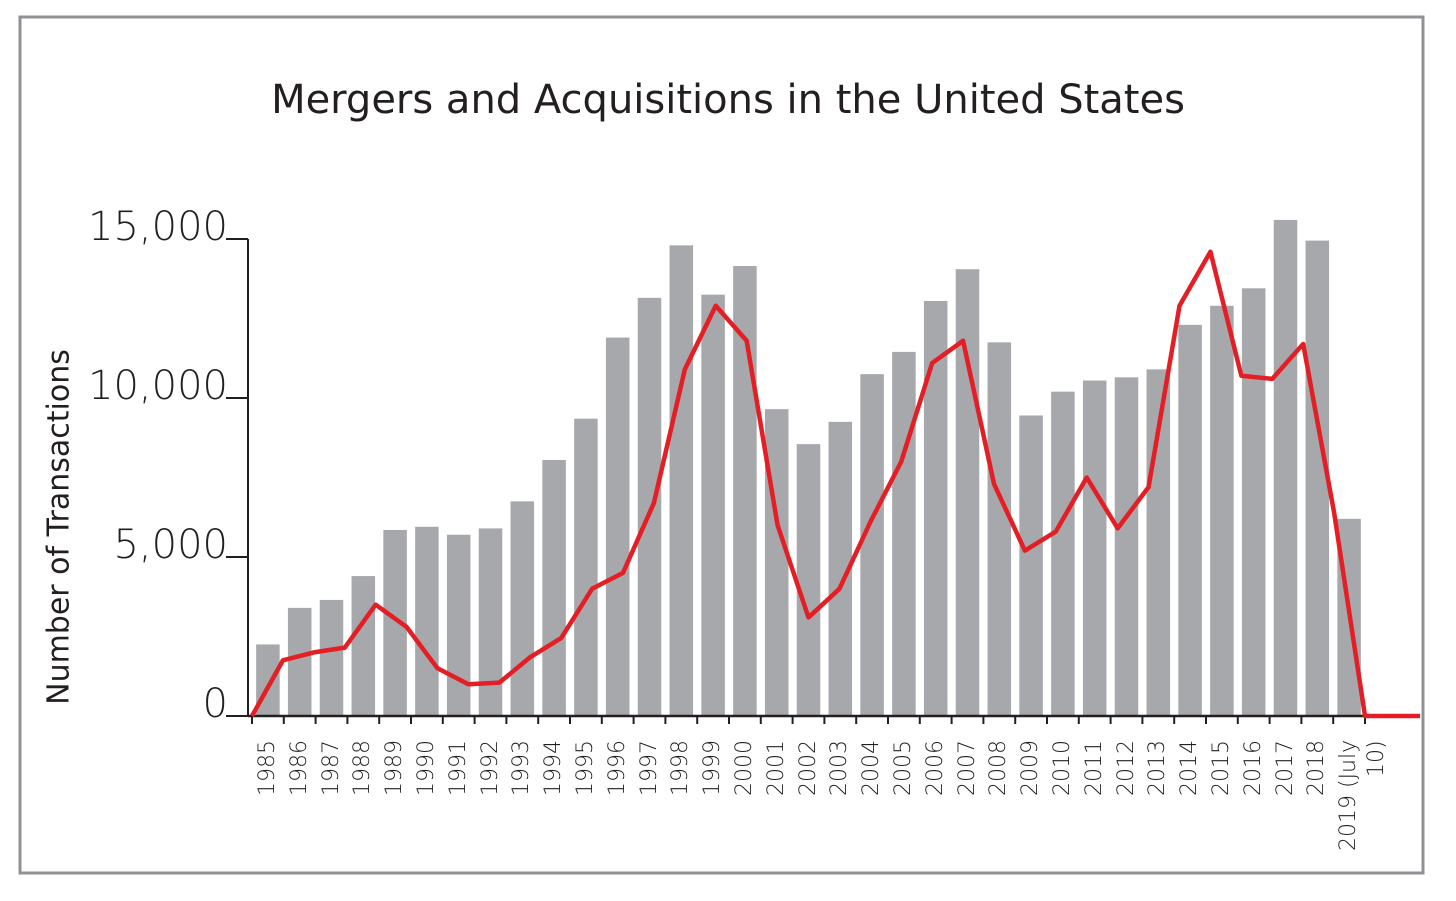 The height and width of the screenshot is (901, 1456). Describe the element at coordinates (426, 768) in the screenshot. I see `x-tick-label: 1990` at that location.